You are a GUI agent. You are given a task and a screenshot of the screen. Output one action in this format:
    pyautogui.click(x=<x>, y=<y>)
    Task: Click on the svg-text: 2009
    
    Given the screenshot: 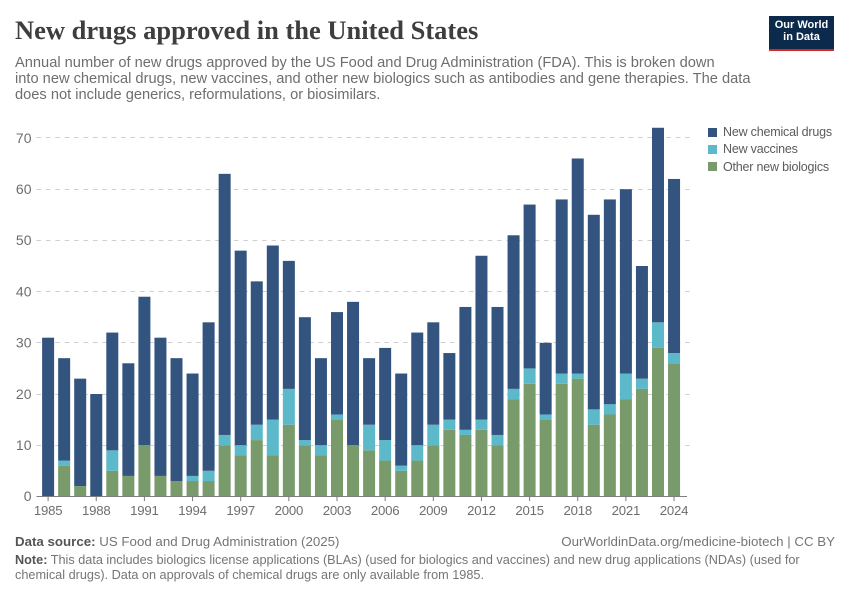 What is the action you would take?
    pyautogui.click(x=433, y=510)
    